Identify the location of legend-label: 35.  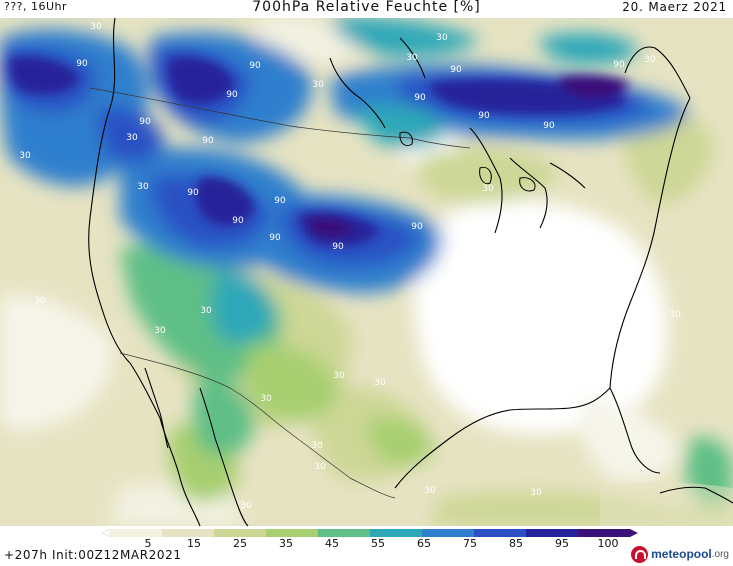
(286, 542).